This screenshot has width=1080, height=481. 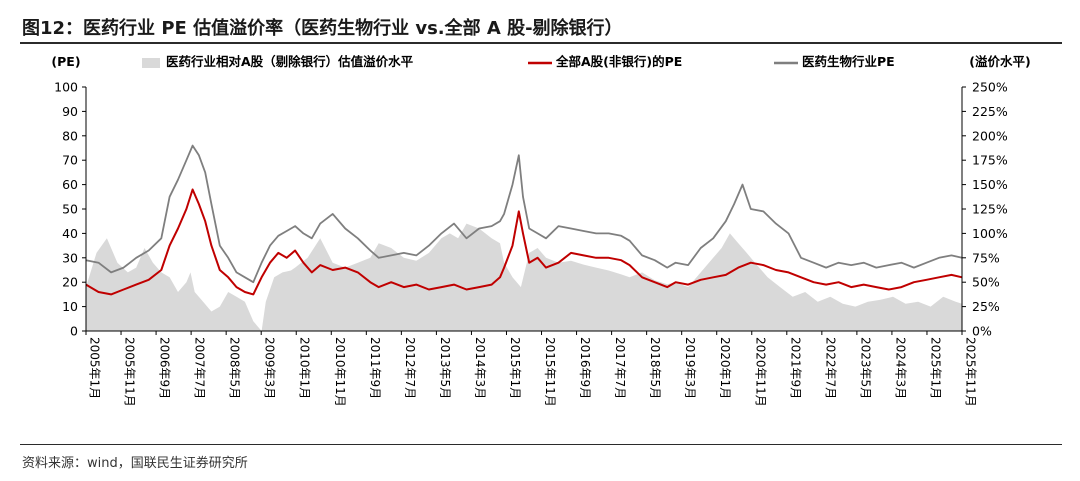 What do you see at coordinates (200, 368) in the screenshot?
I see `x-tick-label: 2007年7月` at bounding box center [200, 368].